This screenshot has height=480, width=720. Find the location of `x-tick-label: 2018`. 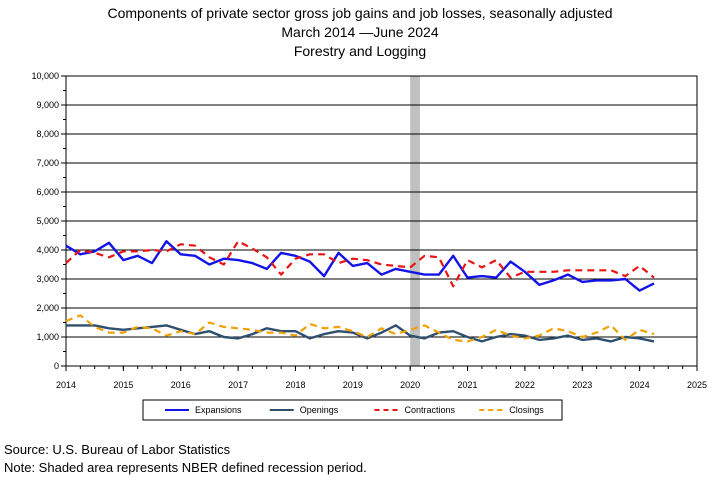

x-tick-label: 2018 is located at coordinates (295, 385).